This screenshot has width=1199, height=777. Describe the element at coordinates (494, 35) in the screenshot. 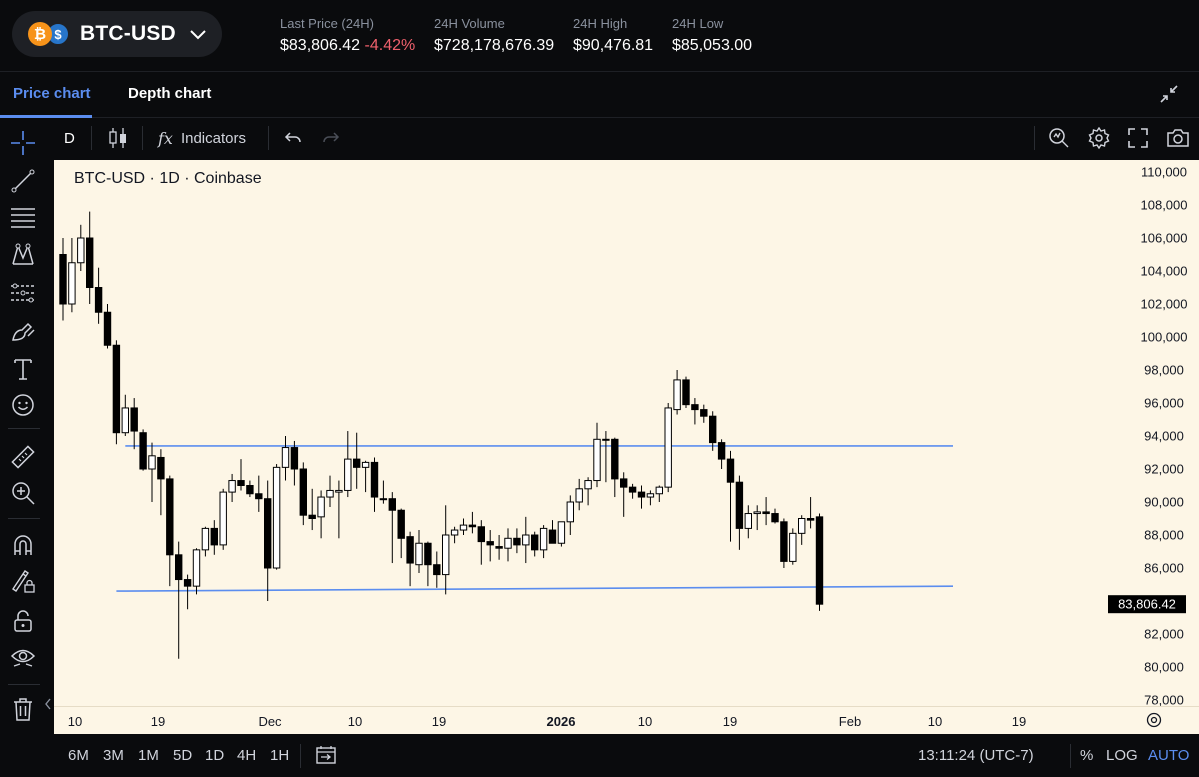

I see `stat-volume: 24H Volume $728,178,676.39` at that location.